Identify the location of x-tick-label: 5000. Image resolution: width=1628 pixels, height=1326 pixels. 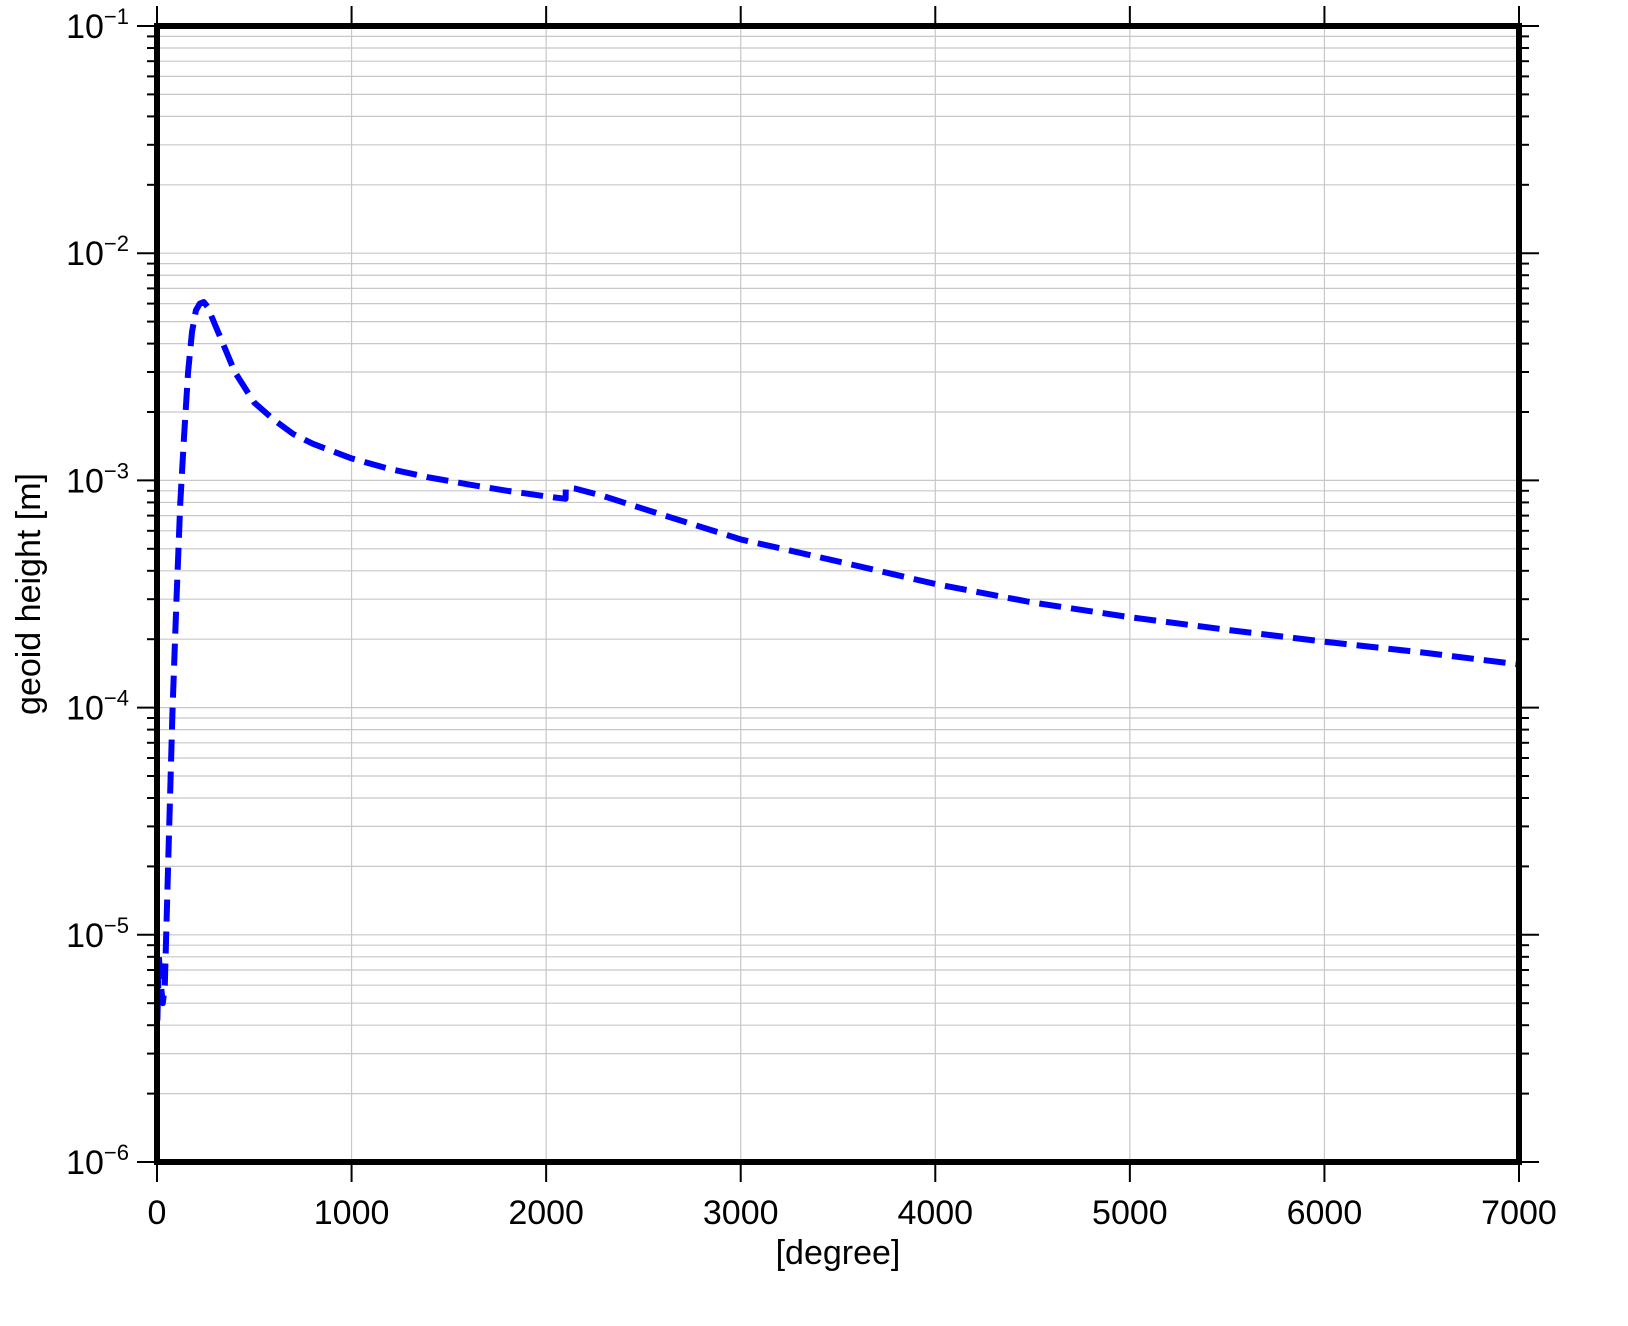
(1130, 1213).